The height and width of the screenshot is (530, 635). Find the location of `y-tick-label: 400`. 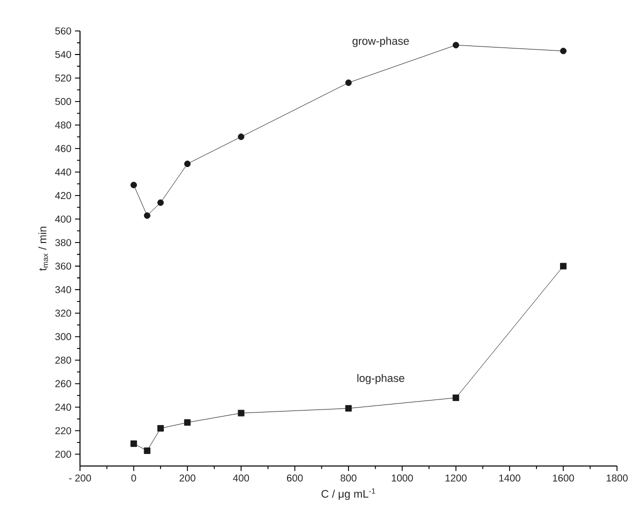

y-tick-label: 400 is located at coordinates (63, 219).